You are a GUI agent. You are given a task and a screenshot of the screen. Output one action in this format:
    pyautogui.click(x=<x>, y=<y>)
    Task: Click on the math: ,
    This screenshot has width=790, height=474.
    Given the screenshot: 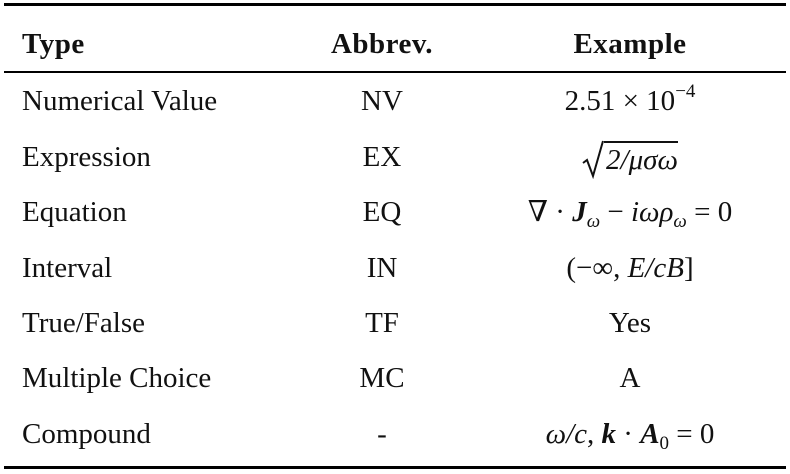 What is the action you would take?
    pyautogui.click(x=594, y=434)
    